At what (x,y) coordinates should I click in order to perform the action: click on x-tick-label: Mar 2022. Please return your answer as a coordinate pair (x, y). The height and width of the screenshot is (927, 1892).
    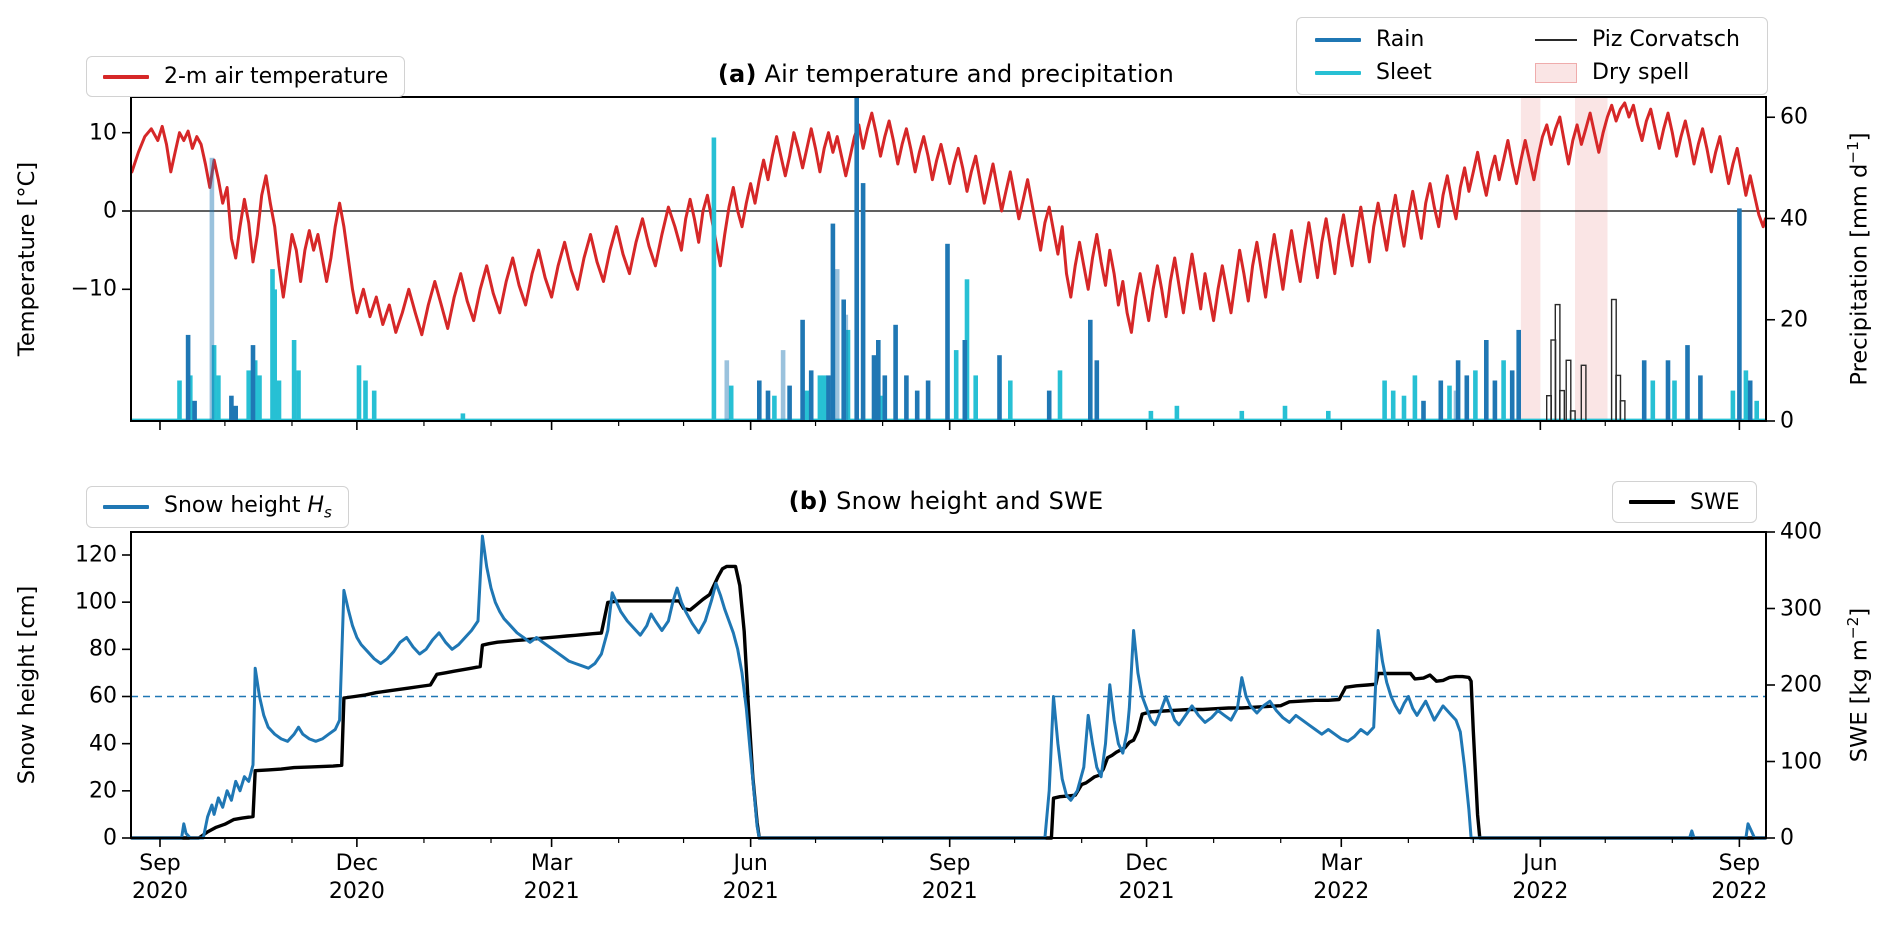
    Looking at the image, I should click on (1341, 877).